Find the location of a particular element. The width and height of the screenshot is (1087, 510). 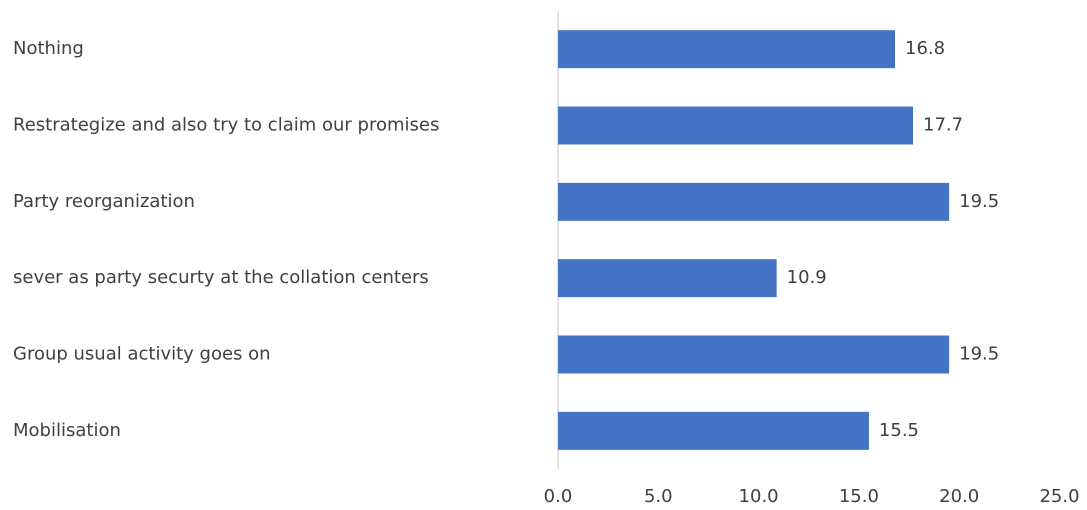

x-tick-label: 25.0 is located at coordinates (1059, 496).